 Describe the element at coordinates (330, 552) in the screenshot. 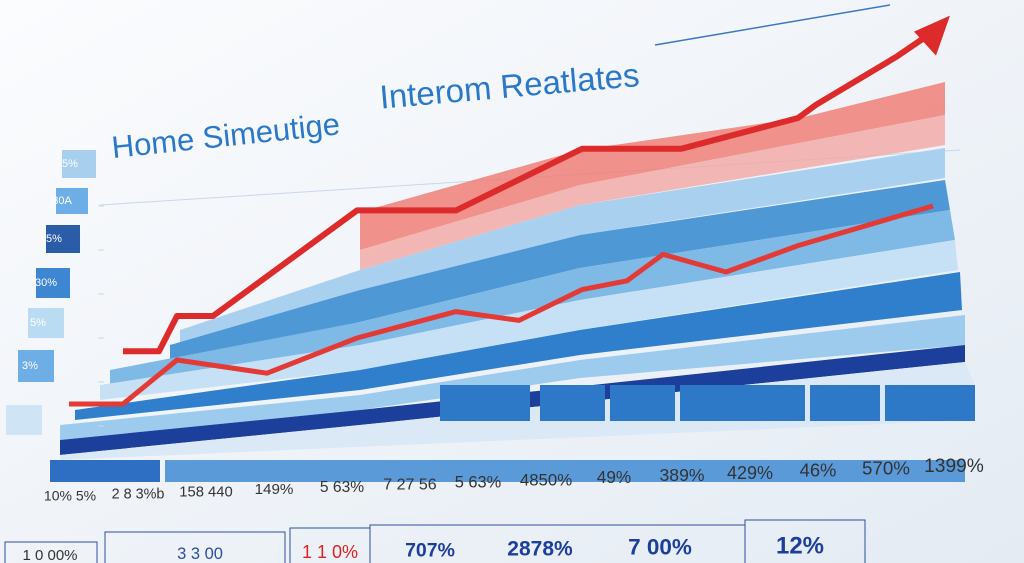

I see `table-value: 1 1 0%` at that location.